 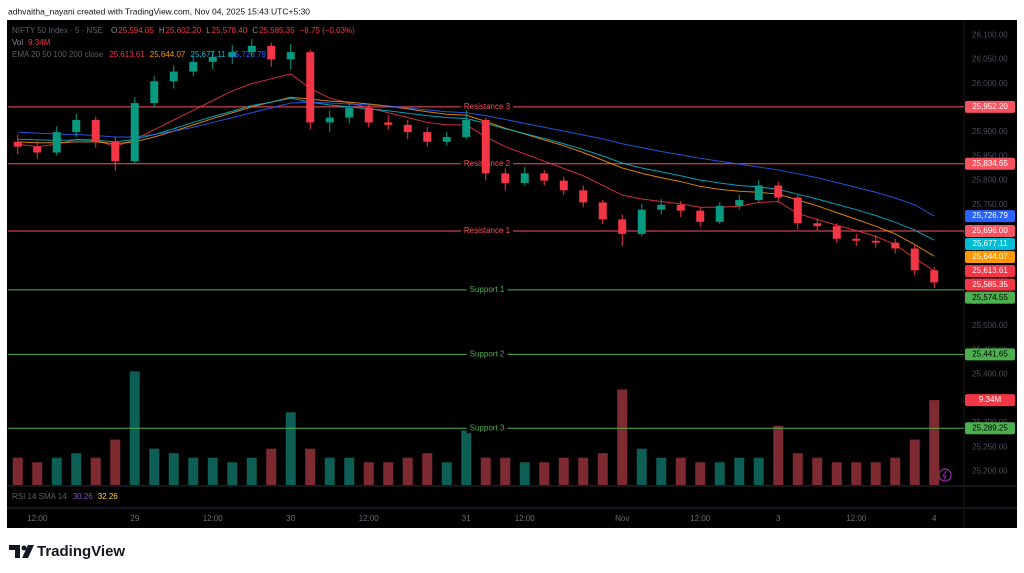 What do you see at coordinates (81, 551) in the screenshot?
I see `brand-name: TradingView` at bounding box center [81, 551].